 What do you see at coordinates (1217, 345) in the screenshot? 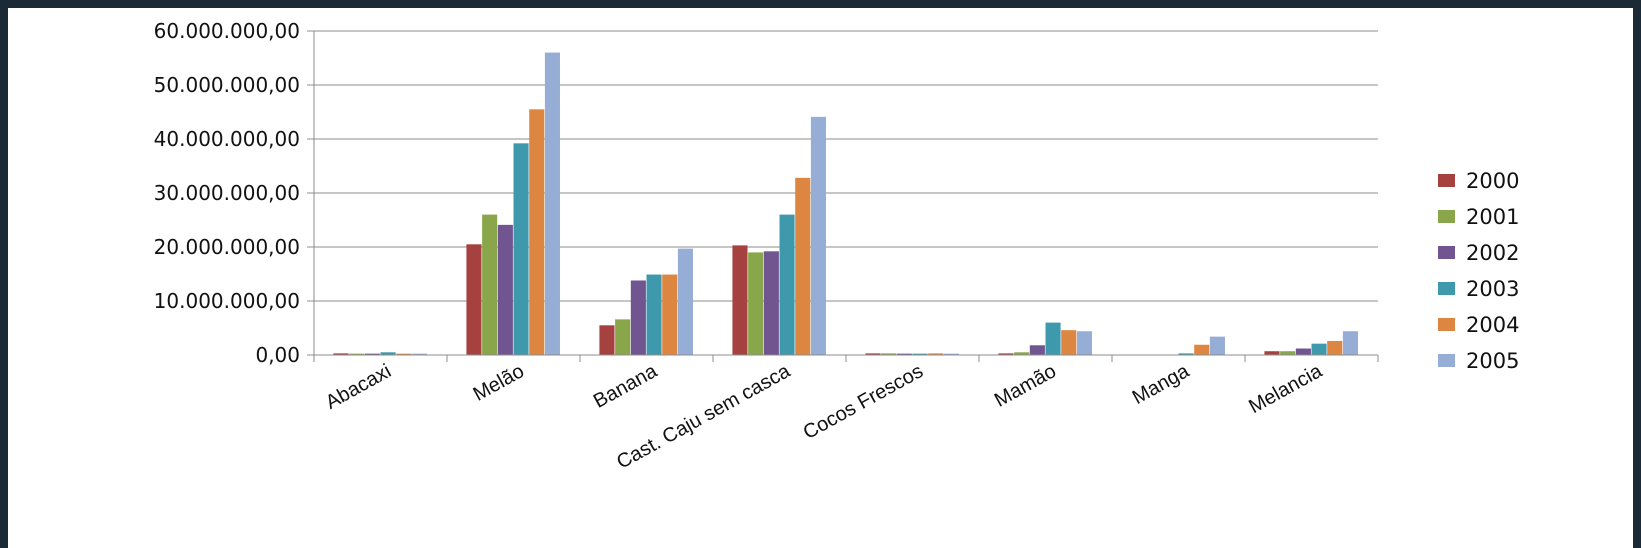
I see `bar-2005-manga` at bounding box center [1217, 345].